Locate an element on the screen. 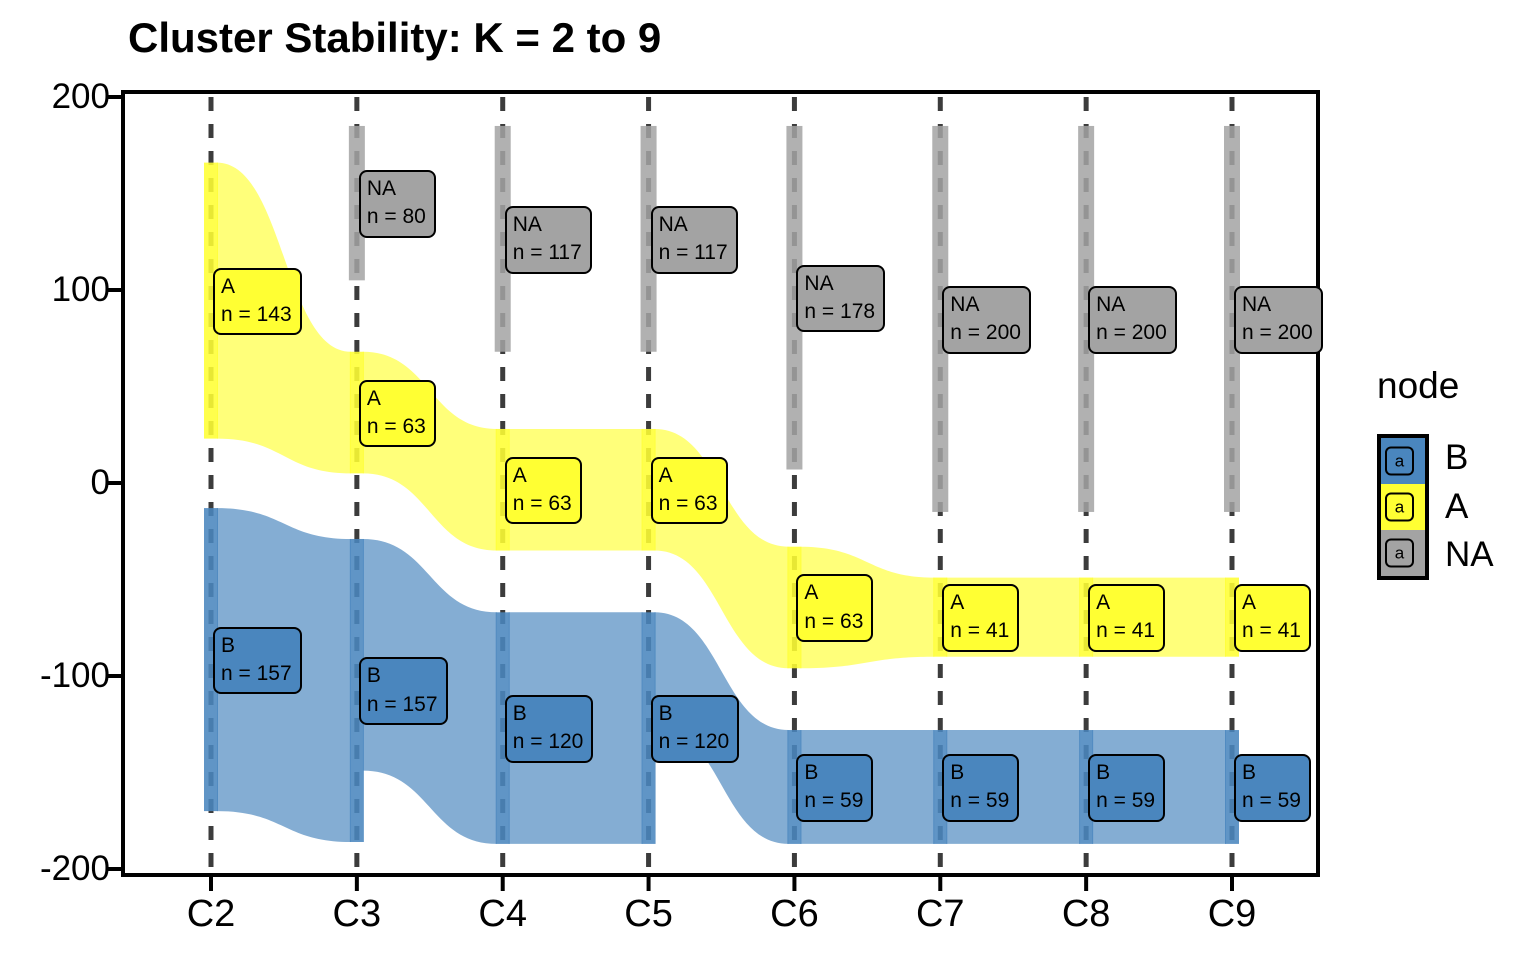  stratum-B-C4 is located at coordinates (502, 728).